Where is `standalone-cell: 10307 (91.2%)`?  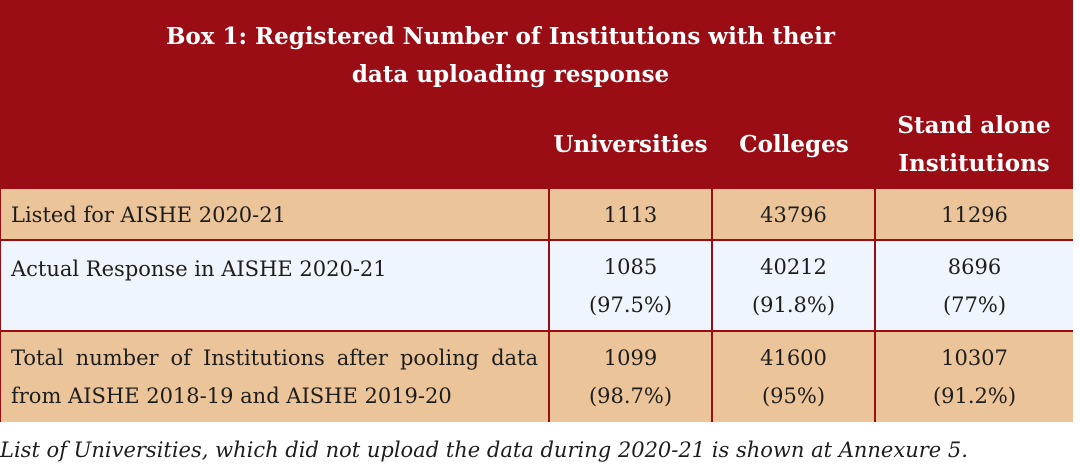
standalone-cell: 10307 (91.2%) is located at coordinates (974, 377).